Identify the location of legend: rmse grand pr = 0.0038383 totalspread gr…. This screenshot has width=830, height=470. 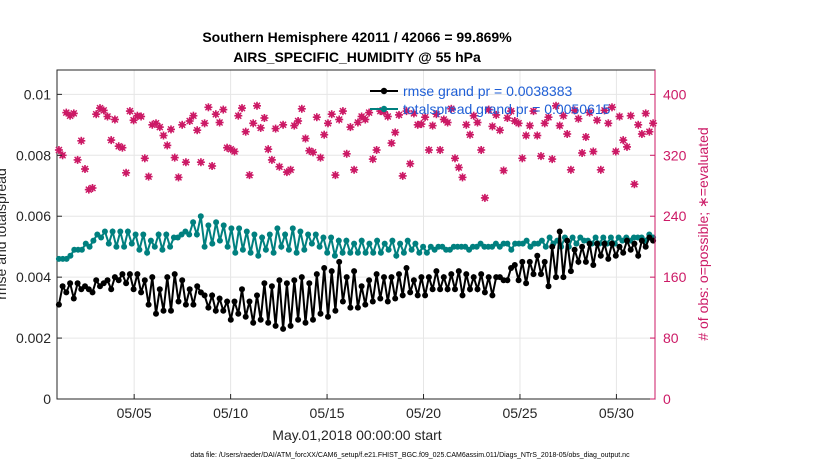
(490, 100).